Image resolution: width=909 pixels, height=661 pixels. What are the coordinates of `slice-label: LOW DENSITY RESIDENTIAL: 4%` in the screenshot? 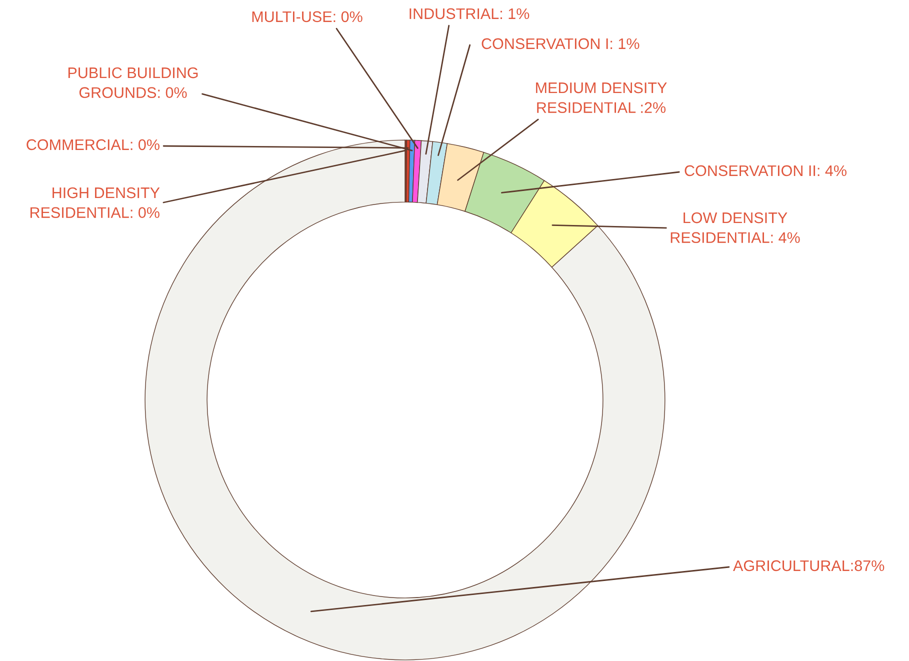 It's located at (735, 227).